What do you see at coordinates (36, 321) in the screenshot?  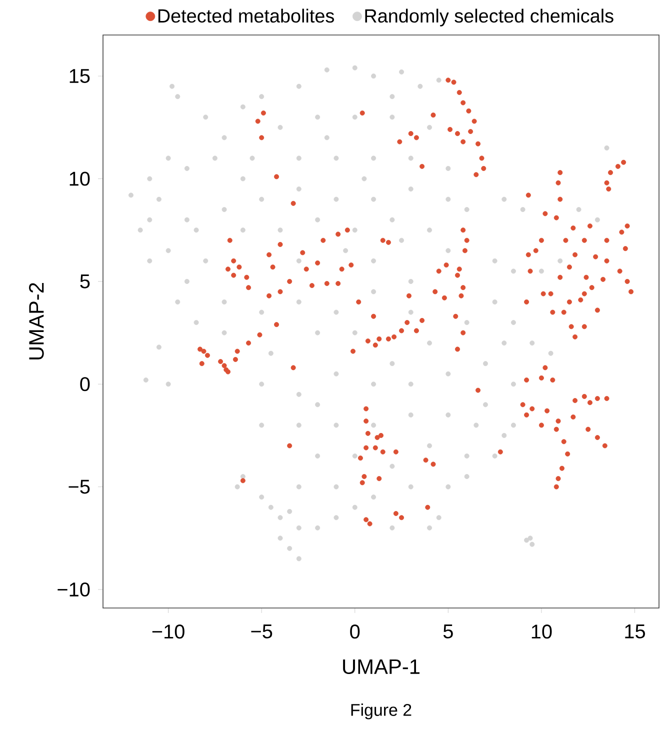 I see `y-axis-title: UMAP-2` at bounding box center [36, 321].